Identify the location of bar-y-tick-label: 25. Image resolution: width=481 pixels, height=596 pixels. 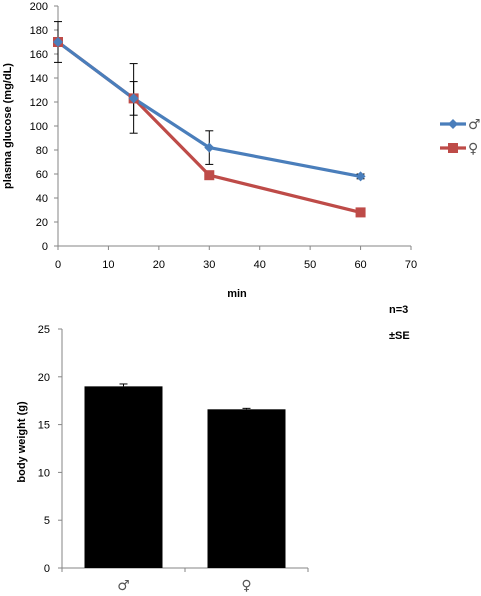
(44, 330).